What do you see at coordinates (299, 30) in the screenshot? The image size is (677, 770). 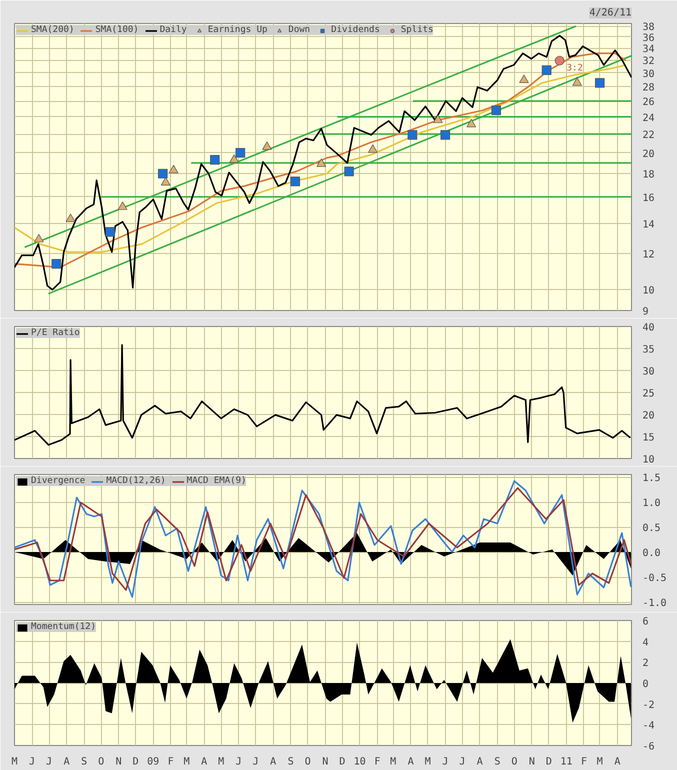 I see `legend-label: Down` at bounding box center [299, 30].